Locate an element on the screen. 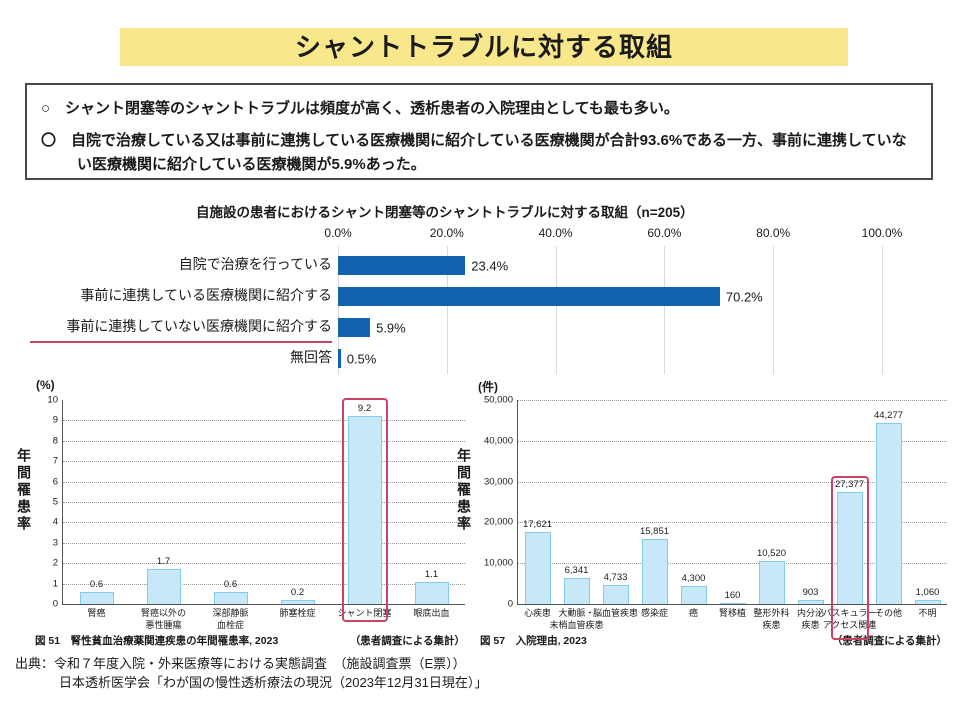 Image resolution: width=960 pixels, height=720 pixels. value-label: 1,060 is located at coordinates (927, 592).